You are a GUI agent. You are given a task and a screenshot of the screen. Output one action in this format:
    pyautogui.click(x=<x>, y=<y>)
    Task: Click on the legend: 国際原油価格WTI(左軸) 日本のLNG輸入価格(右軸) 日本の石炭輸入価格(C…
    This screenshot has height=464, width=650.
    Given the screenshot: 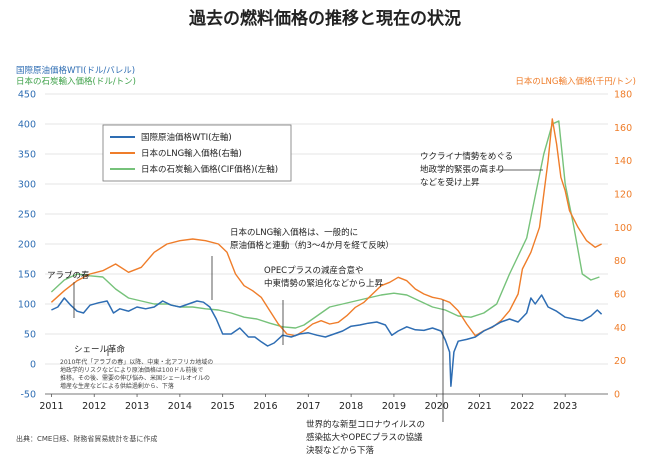 What is the action you would take?
    pyautogui.click(x=197, y=153)
    